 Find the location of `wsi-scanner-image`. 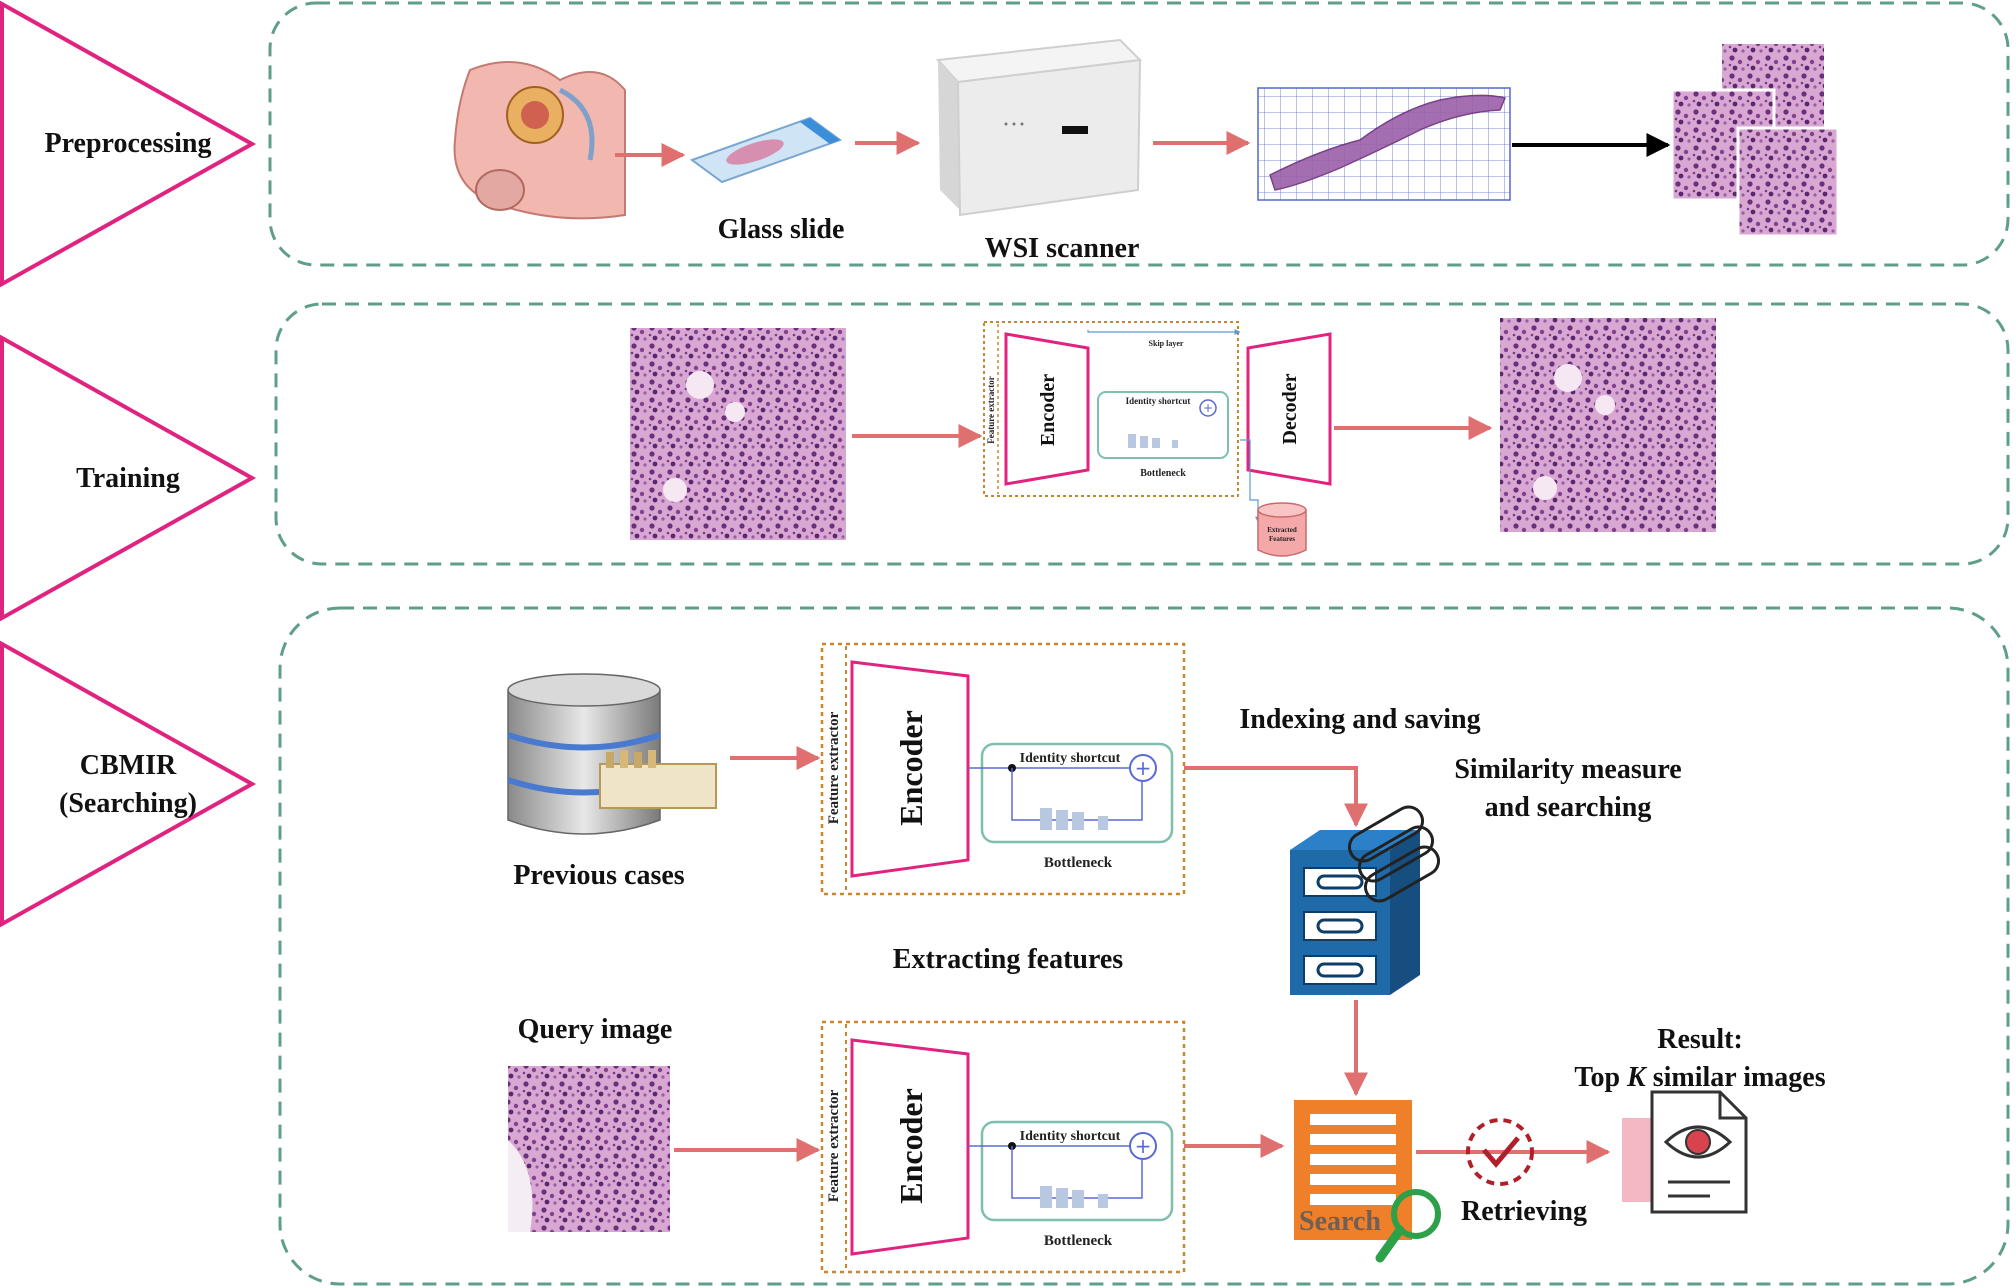

wsi-scanner-image is located at coordinates (1039, 127).